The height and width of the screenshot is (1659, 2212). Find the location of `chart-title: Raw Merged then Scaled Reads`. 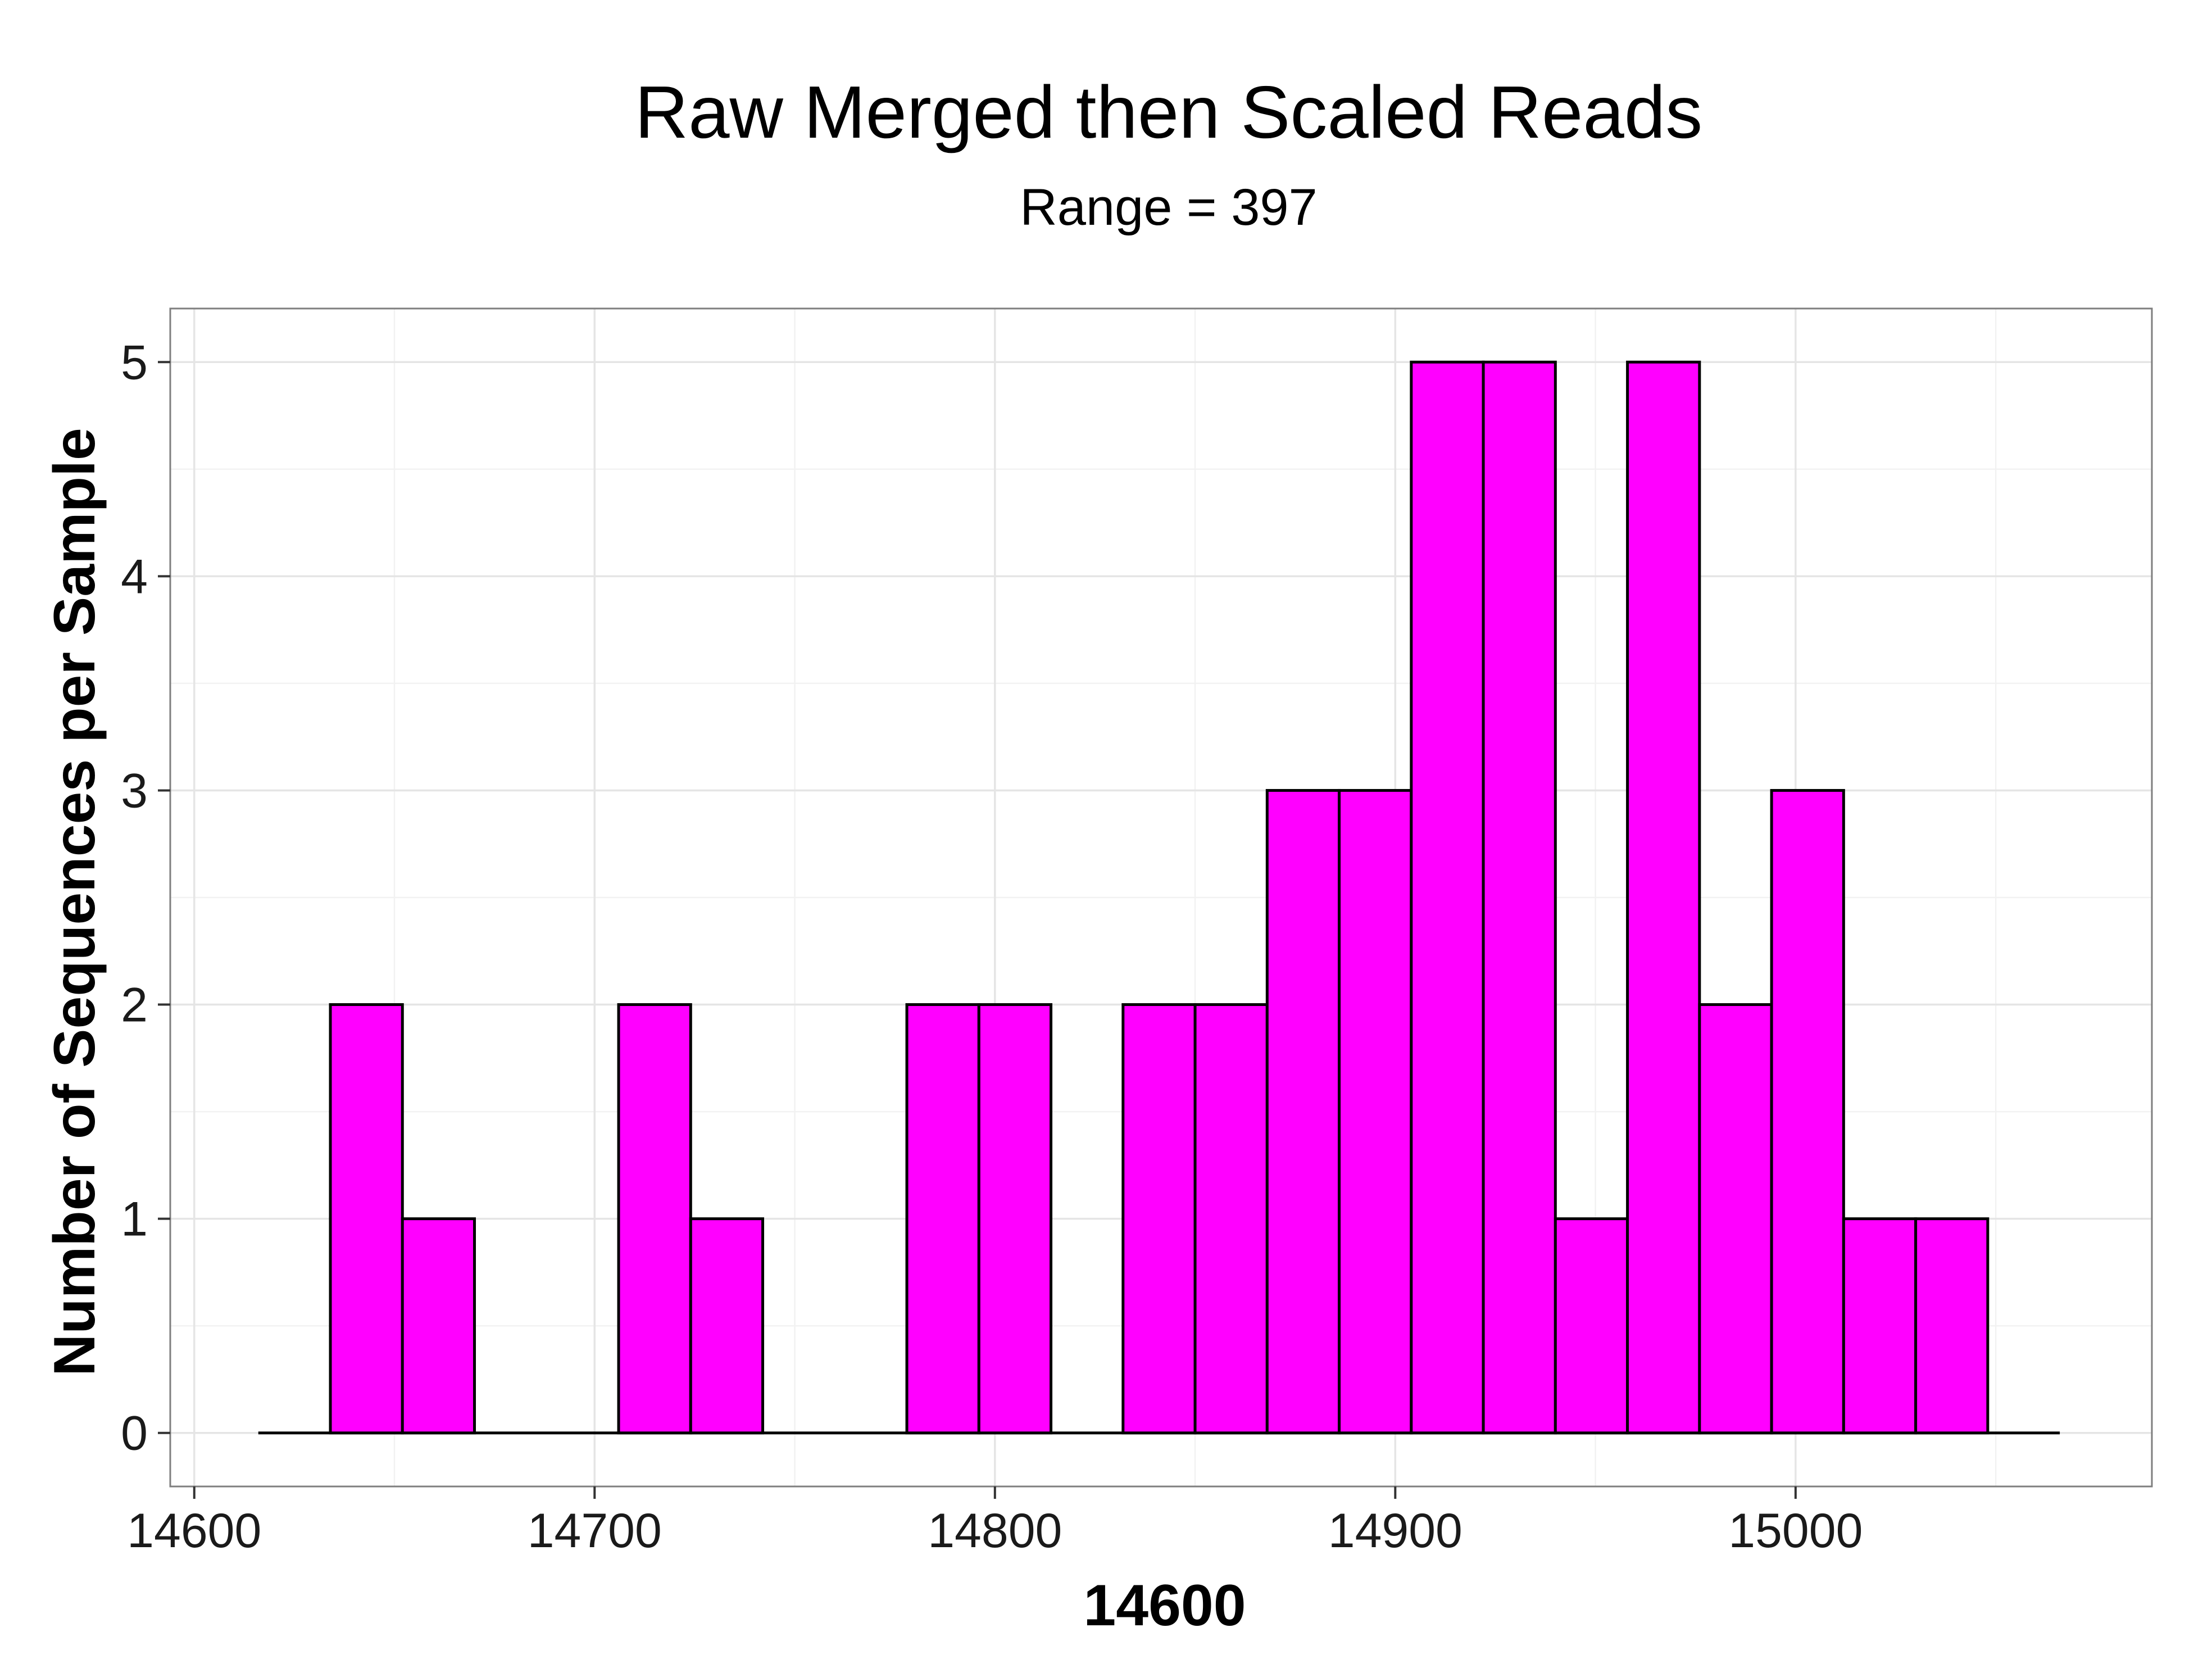

chart-title: Raw Merged then Scaled Reads is located at coordinates (1168, 112).